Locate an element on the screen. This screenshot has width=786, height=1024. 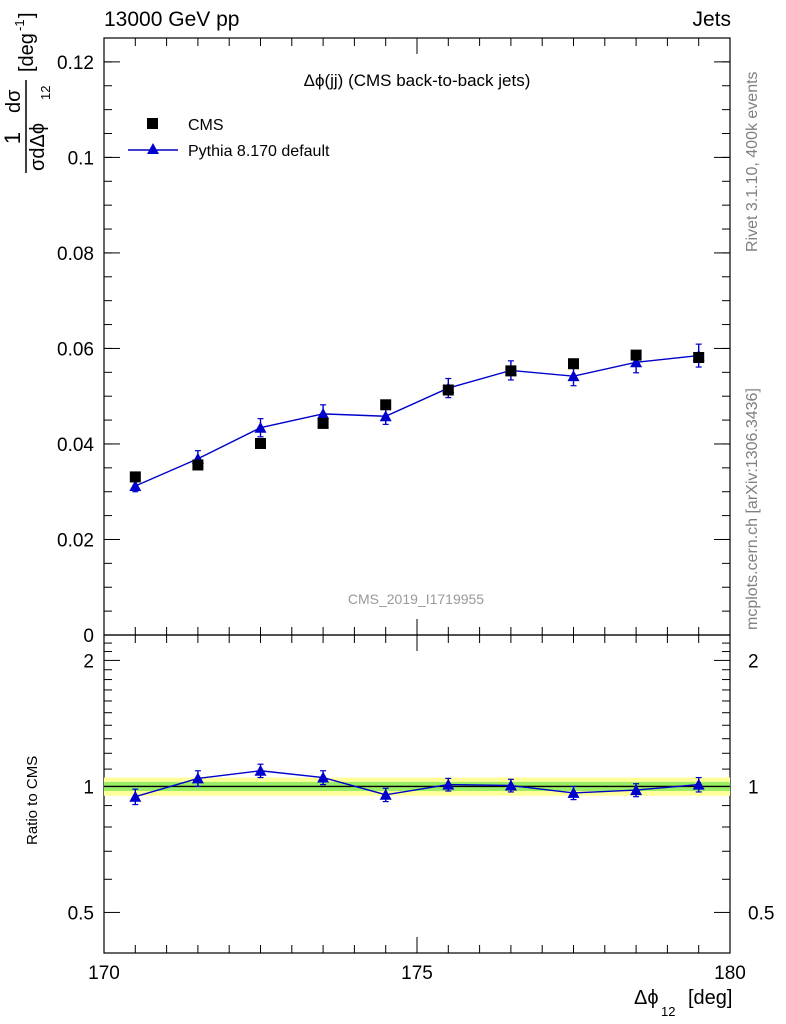
process-label: Jets is located at coordinates (711, 19).